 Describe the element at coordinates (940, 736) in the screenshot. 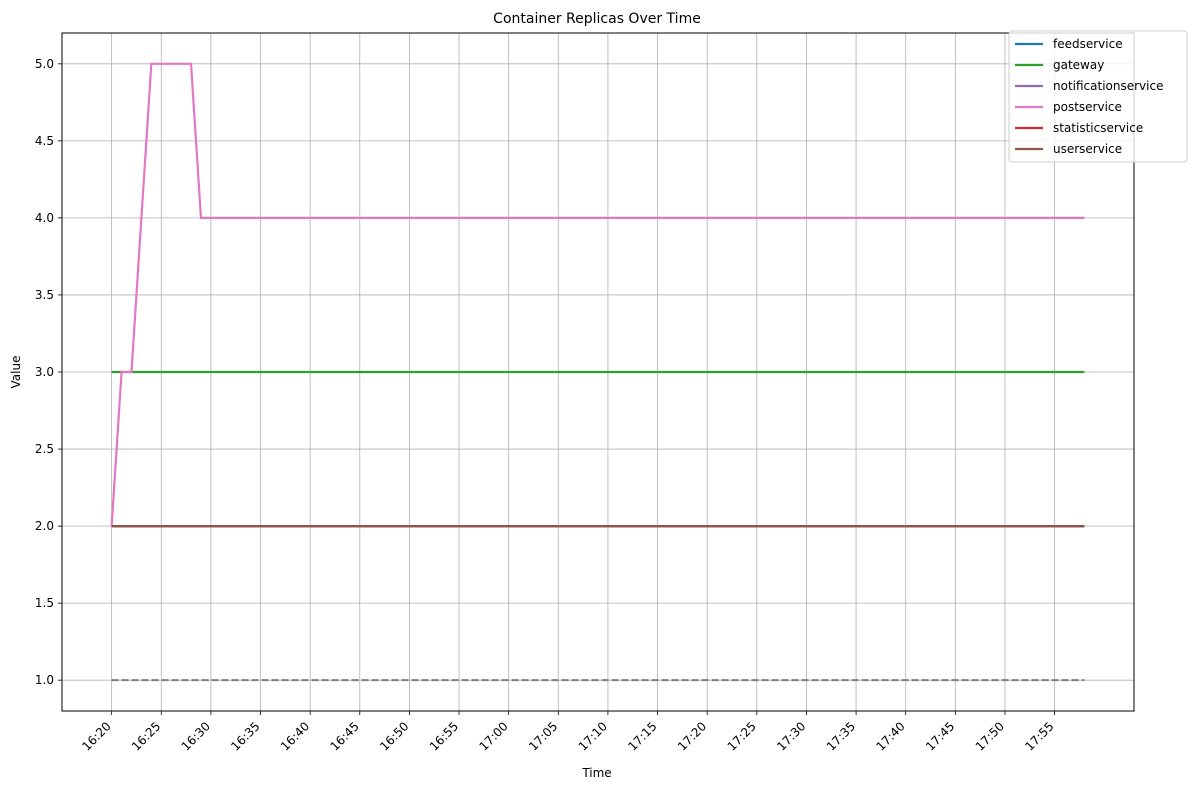

I see `x-tick-label: 17:45` at that location.